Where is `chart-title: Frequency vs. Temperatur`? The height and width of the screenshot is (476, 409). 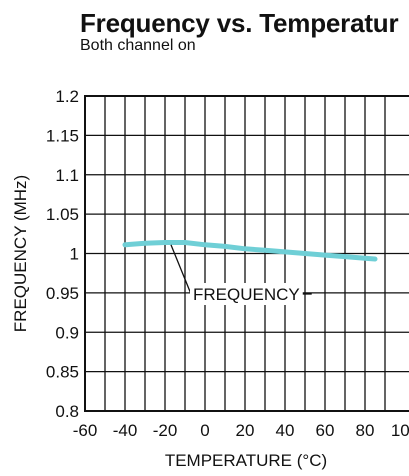 chart-title: Frequency vs. Temperatur is located at coordinates (239, 23).